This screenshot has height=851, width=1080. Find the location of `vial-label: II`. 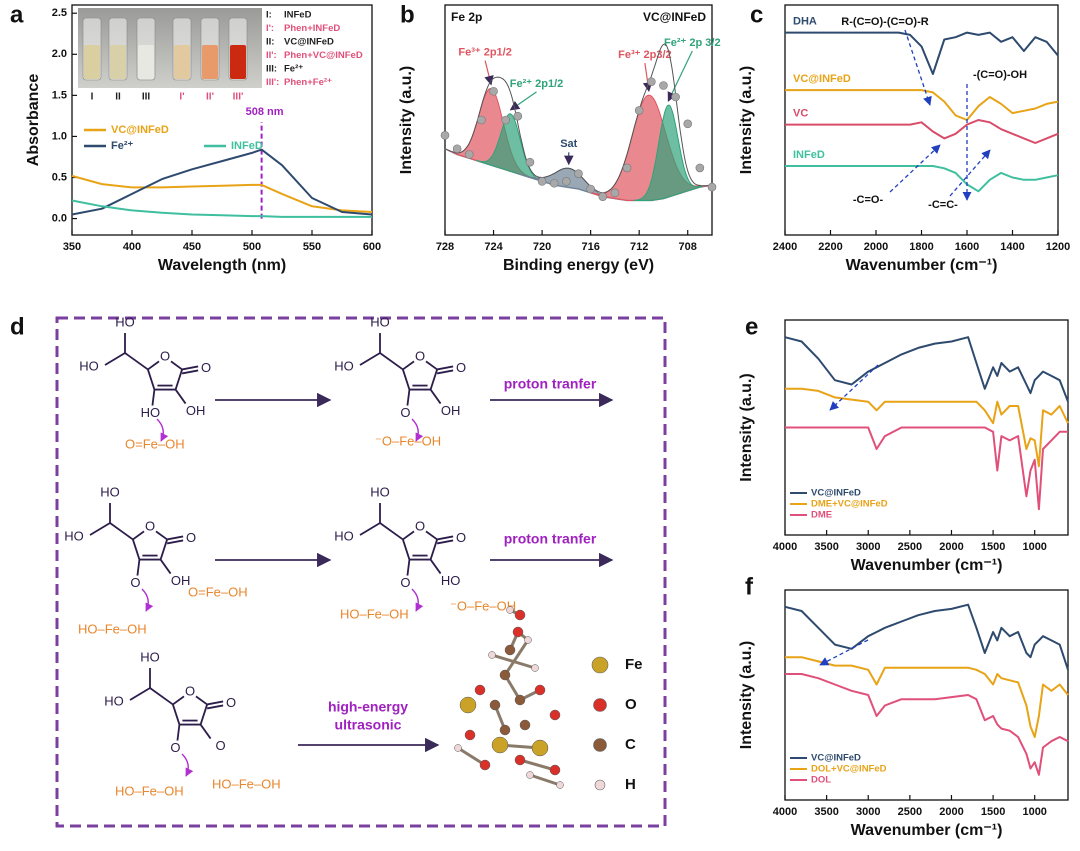

vial-label: II is located at coordinates (118, 97).